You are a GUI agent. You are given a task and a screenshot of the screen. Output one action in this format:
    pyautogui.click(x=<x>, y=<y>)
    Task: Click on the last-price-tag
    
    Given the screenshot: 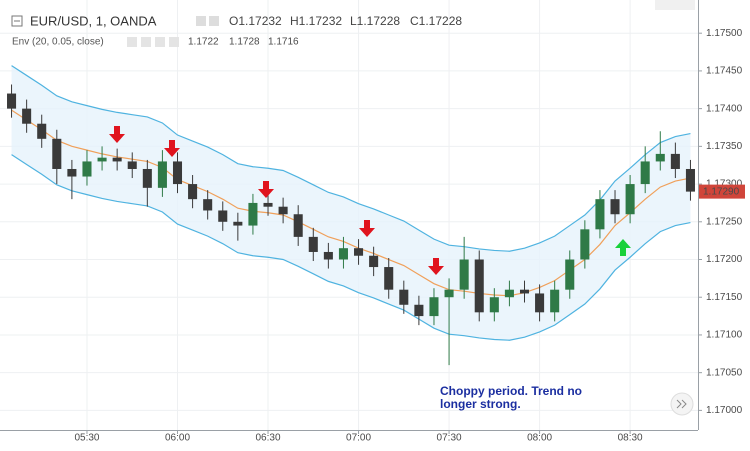 What is the action you would take?
    pyautogui.click(x=722, y=191)
    